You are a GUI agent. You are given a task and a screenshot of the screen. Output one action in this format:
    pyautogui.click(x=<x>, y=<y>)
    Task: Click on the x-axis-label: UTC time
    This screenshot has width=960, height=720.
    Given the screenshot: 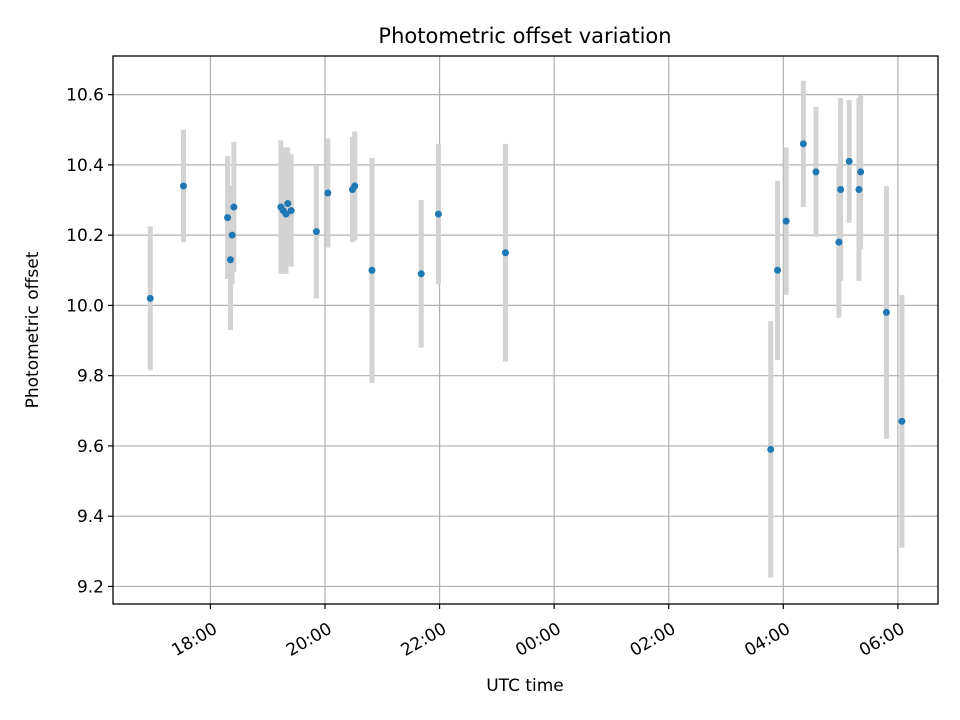 What is the action you would take?
    pyautogui.click(x=525, y=686)
    